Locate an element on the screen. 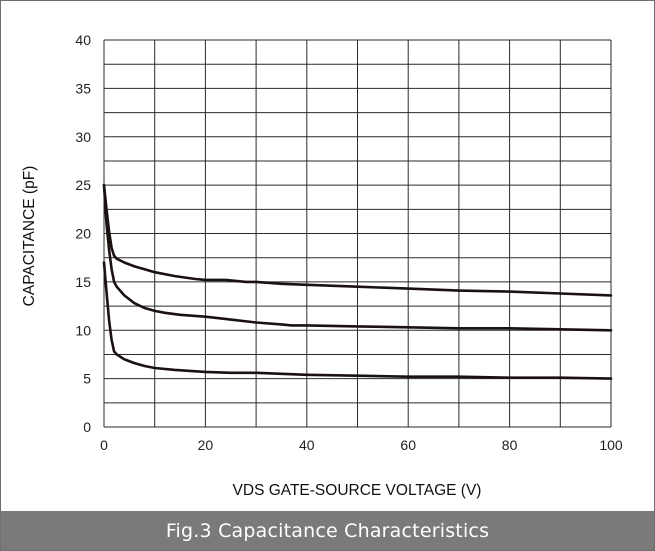 The width and height of the screenshot is (655, 551). x-tick-labels: 0 20 40 60 80 100 is located at coordinates (361, 445).